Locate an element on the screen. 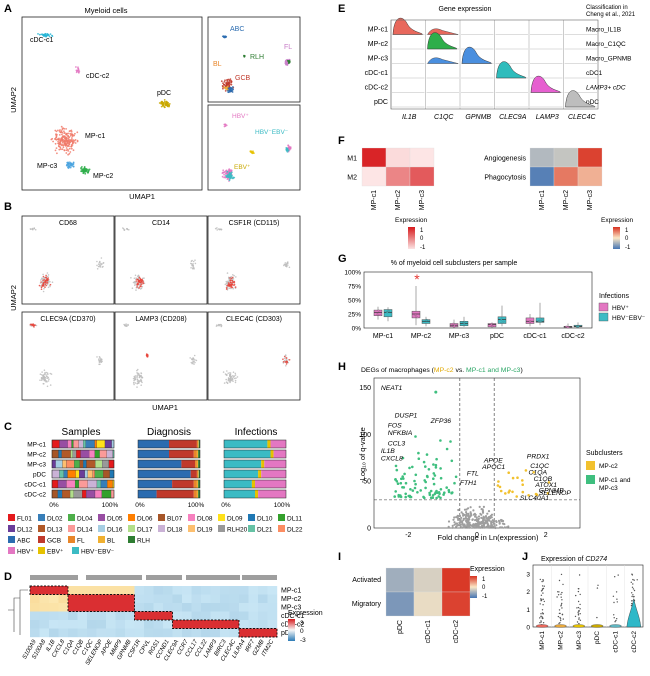  scatter-point-bl is located at coordinates (227, 86).